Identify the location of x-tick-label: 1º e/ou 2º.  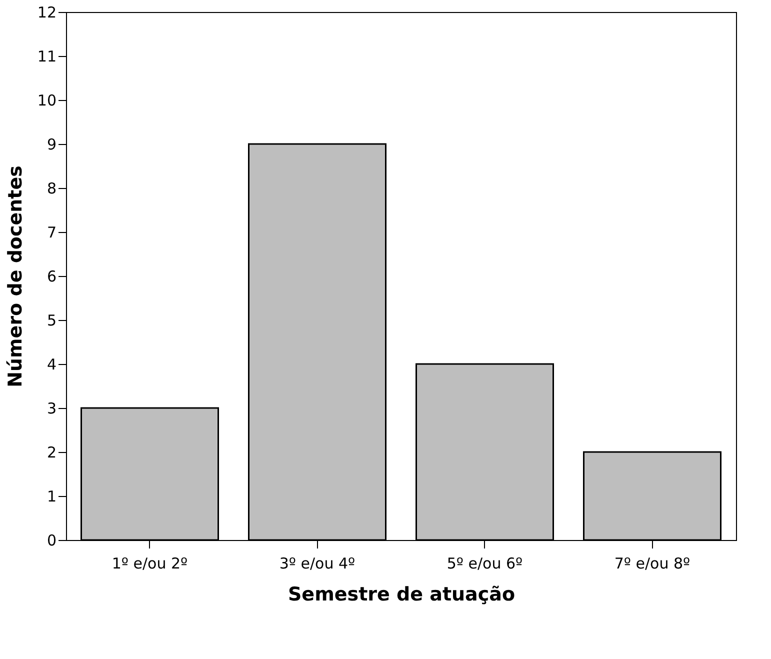
(150, 563).